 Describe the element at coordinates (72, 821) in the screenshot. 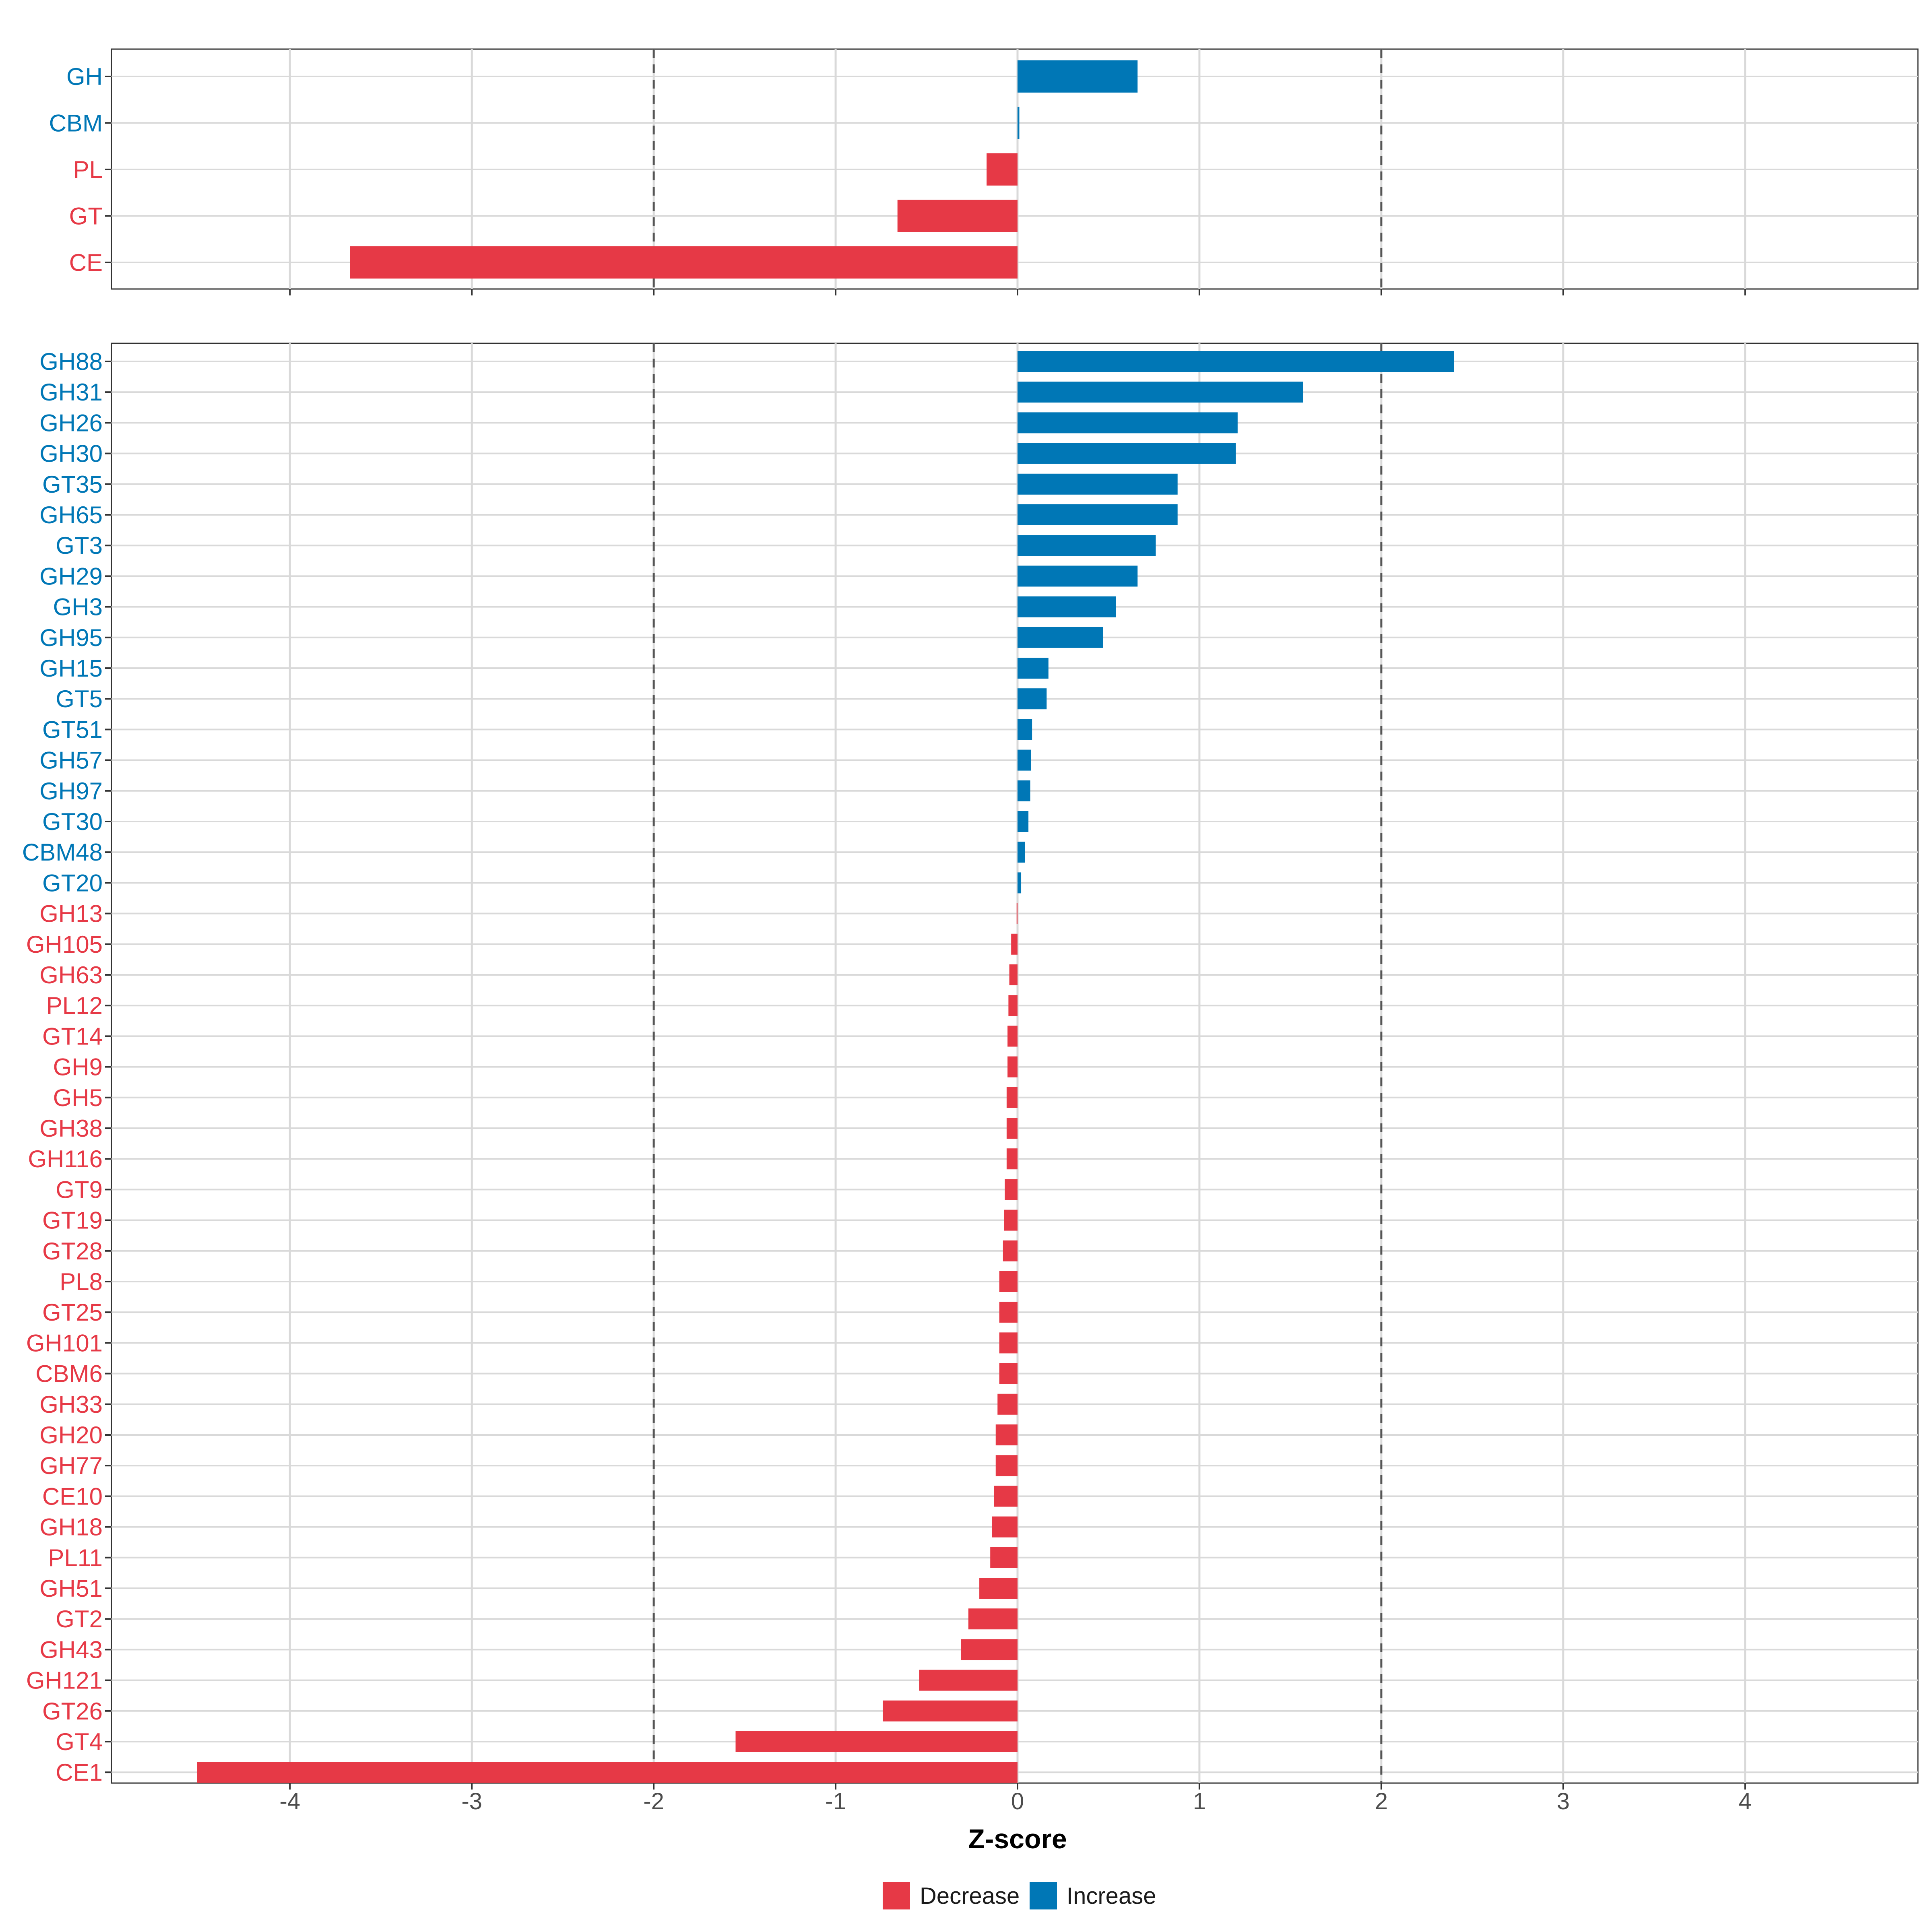

I see `y-tick-label: GT30` at that location.